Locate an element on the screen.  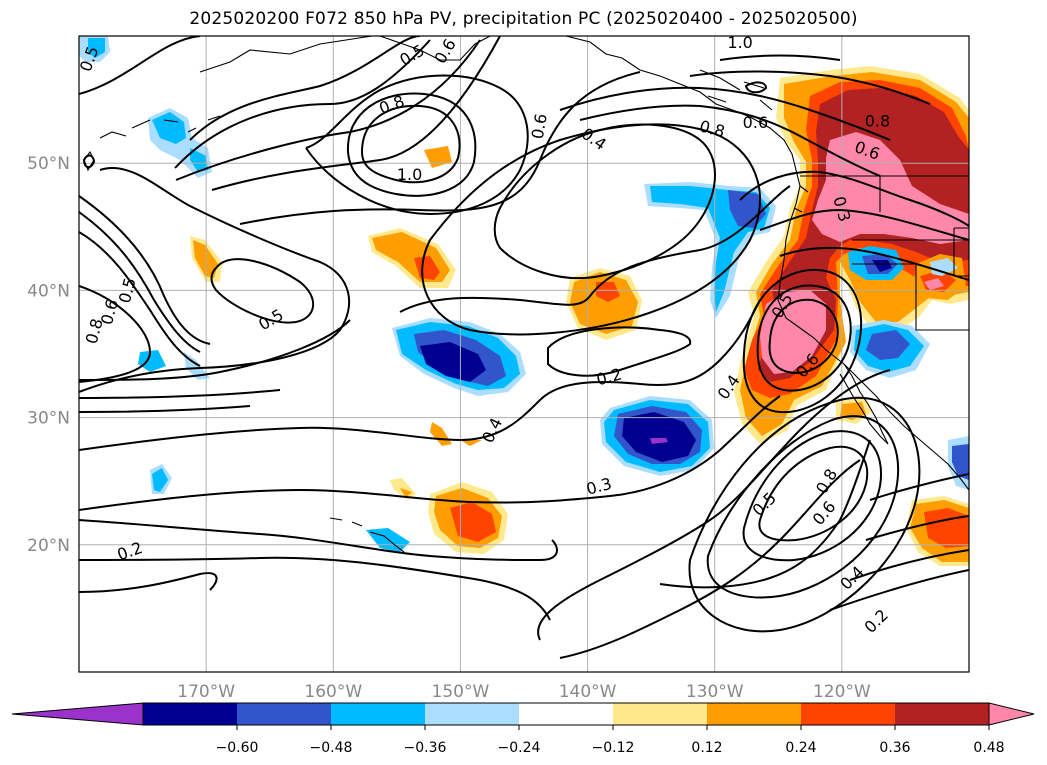
coast-hawaii is located at coordinates (367, 535).